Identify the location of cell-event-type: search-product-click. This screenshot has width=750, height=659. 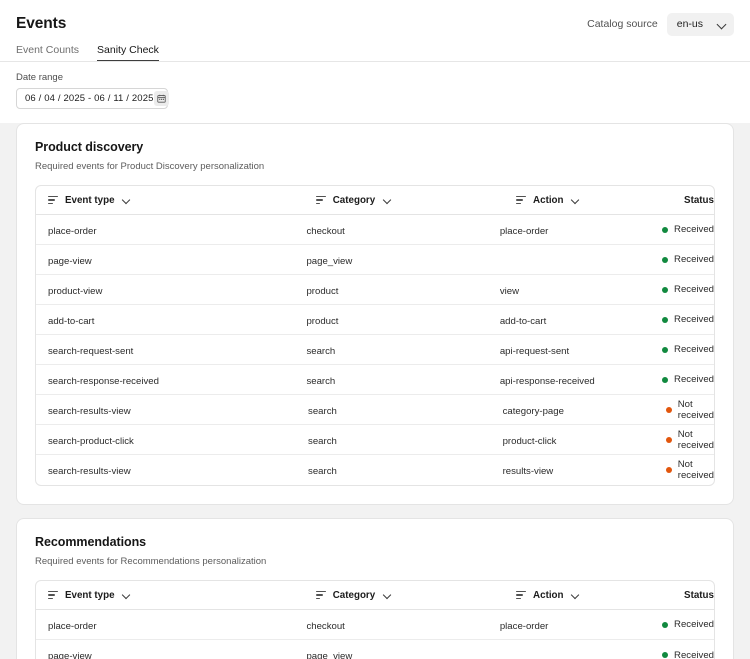
(91, 441).